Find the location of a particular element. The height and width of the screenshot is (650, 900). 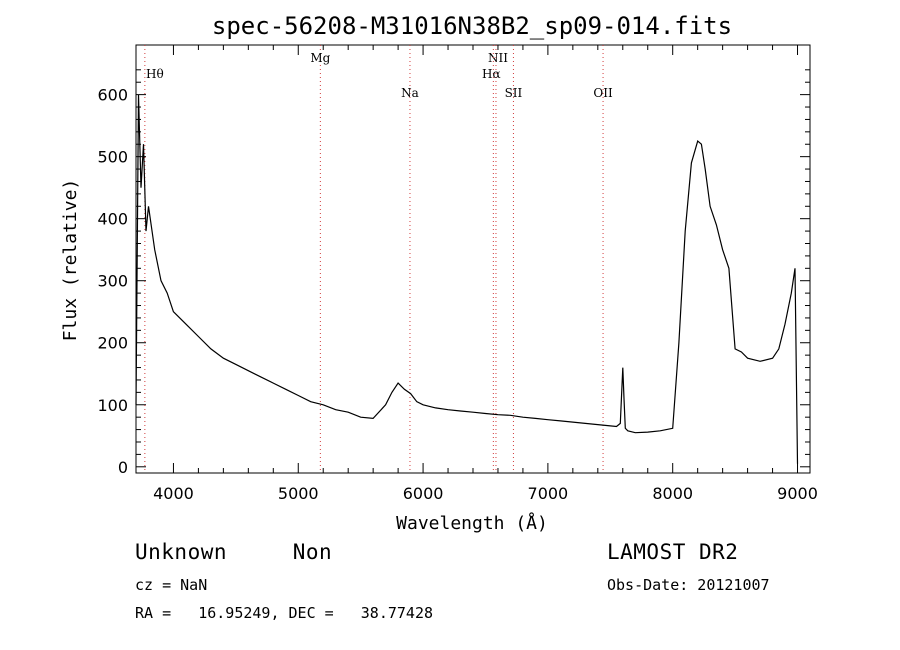

x-tick-label: 8000 is located at coordinates (672, 493).